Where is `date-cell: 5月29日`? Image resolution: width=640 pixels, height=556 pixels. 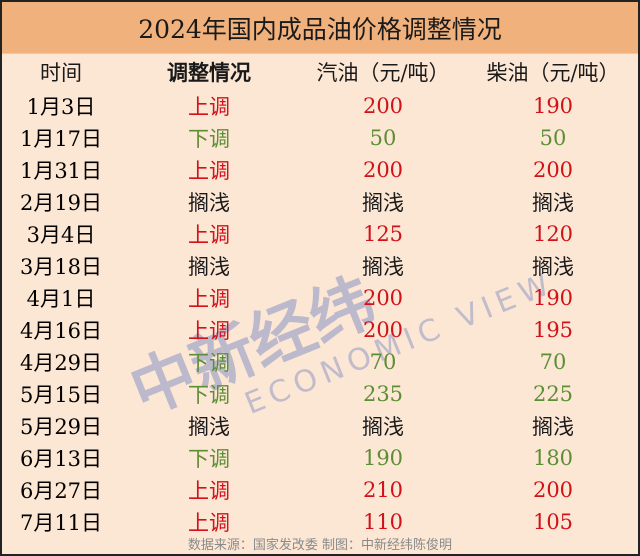
date-cell: 5月29日 is located at coordinates (61, 427).